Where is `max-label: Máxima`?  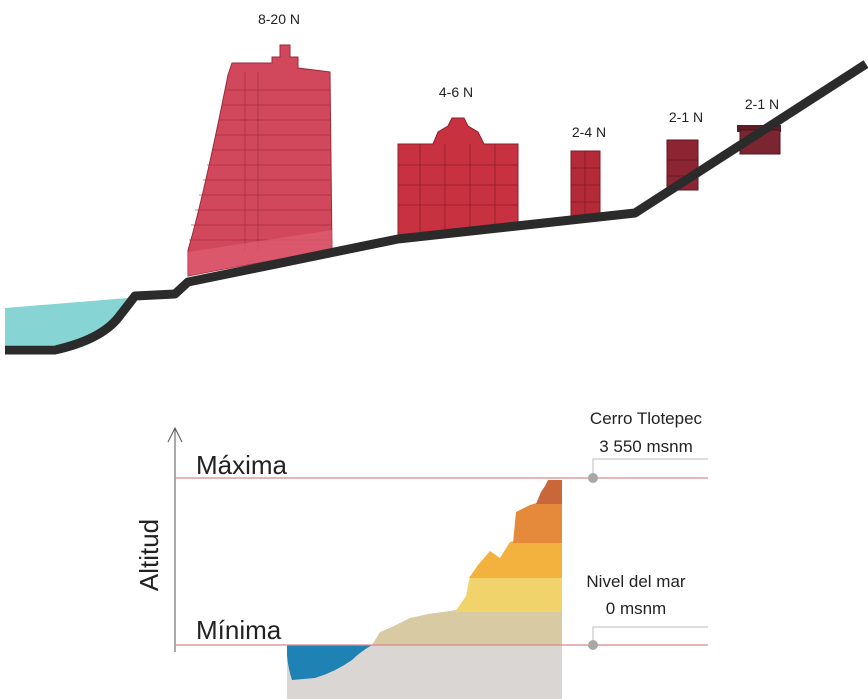
max-label: Máxima is located at coordinates (242, 465).